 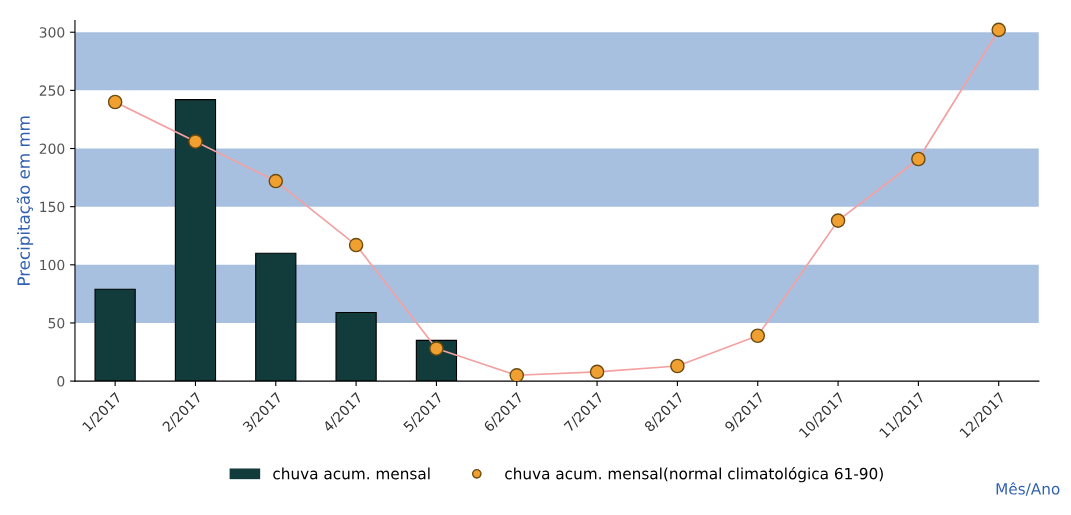 What do you see at coordinates (52, 148) in the screenshot?
I see `y-tick-label: 200` at bounding box center [52, 148].